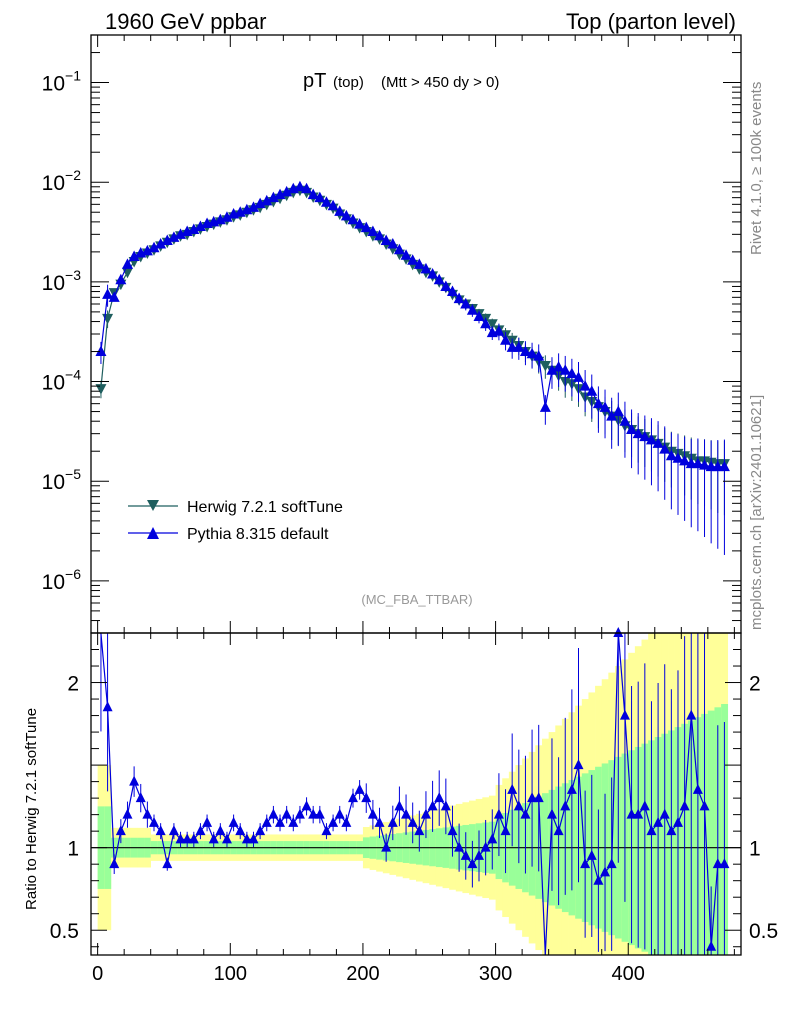 This screenshot has height=1024, width=786. I want to click on legend-herwig-marker, so click(153, 505).